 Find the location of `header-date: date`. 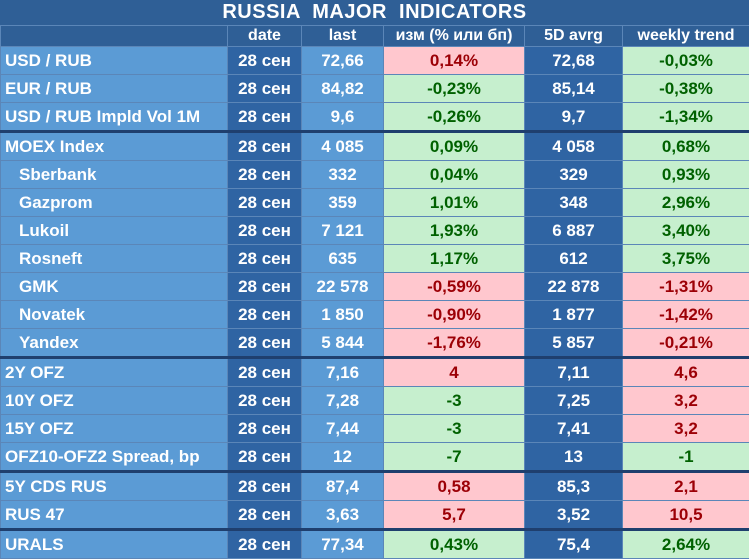

header-date: date is located at coordinates (265, 36).